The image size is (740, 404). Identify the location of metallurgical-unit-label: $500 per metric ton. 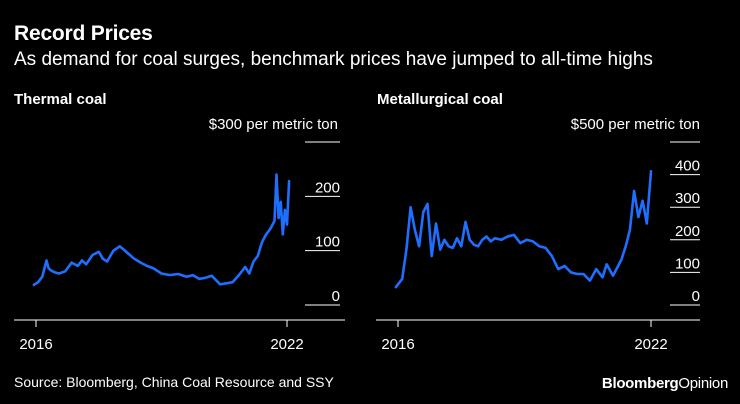
(635, 124).